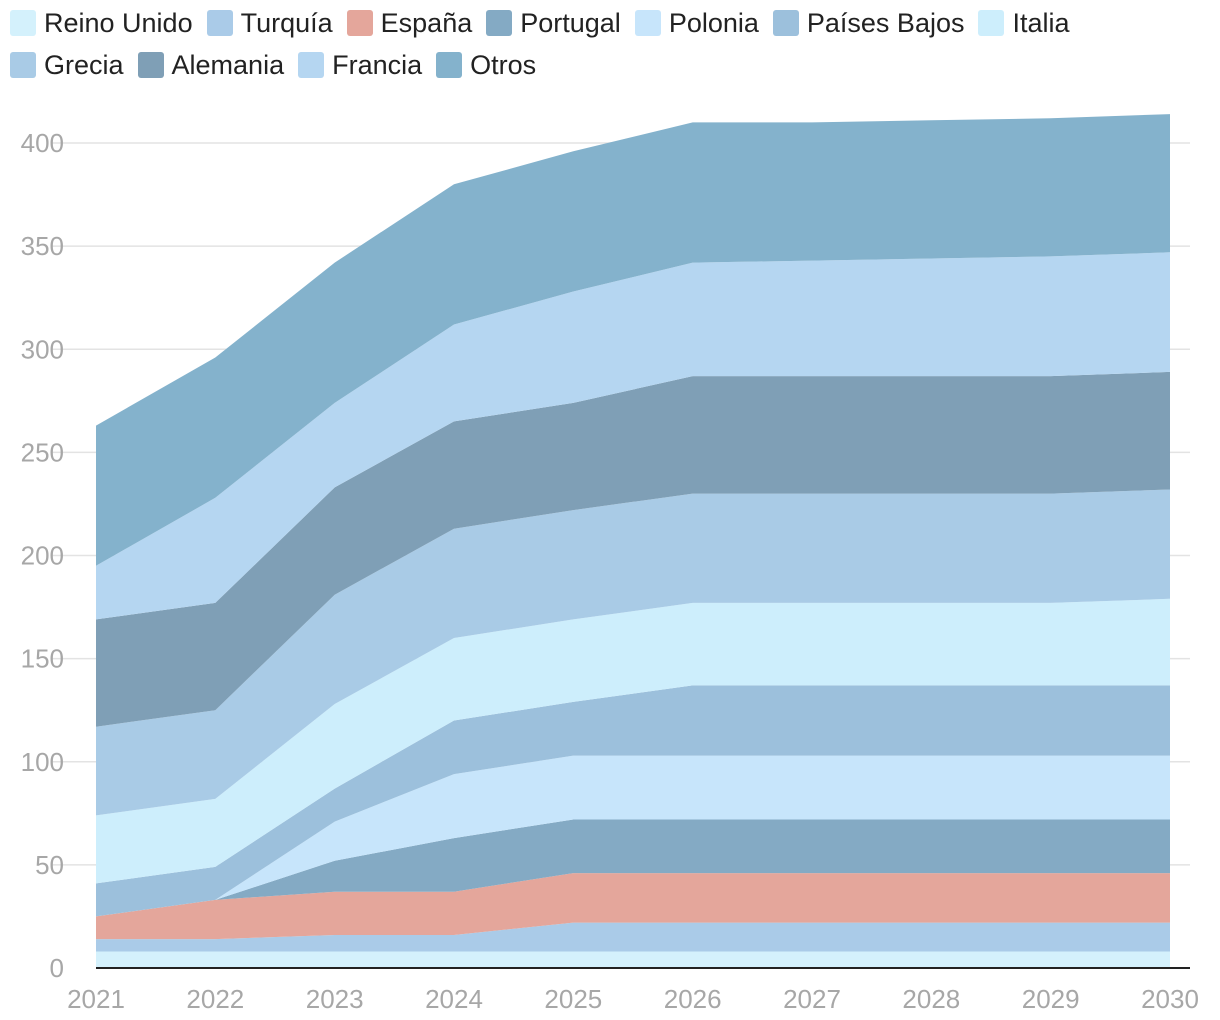 The height and width of the screenshot is (1020, 1220). I want to click on legend-item-otros: Otros, so click(486, 65).